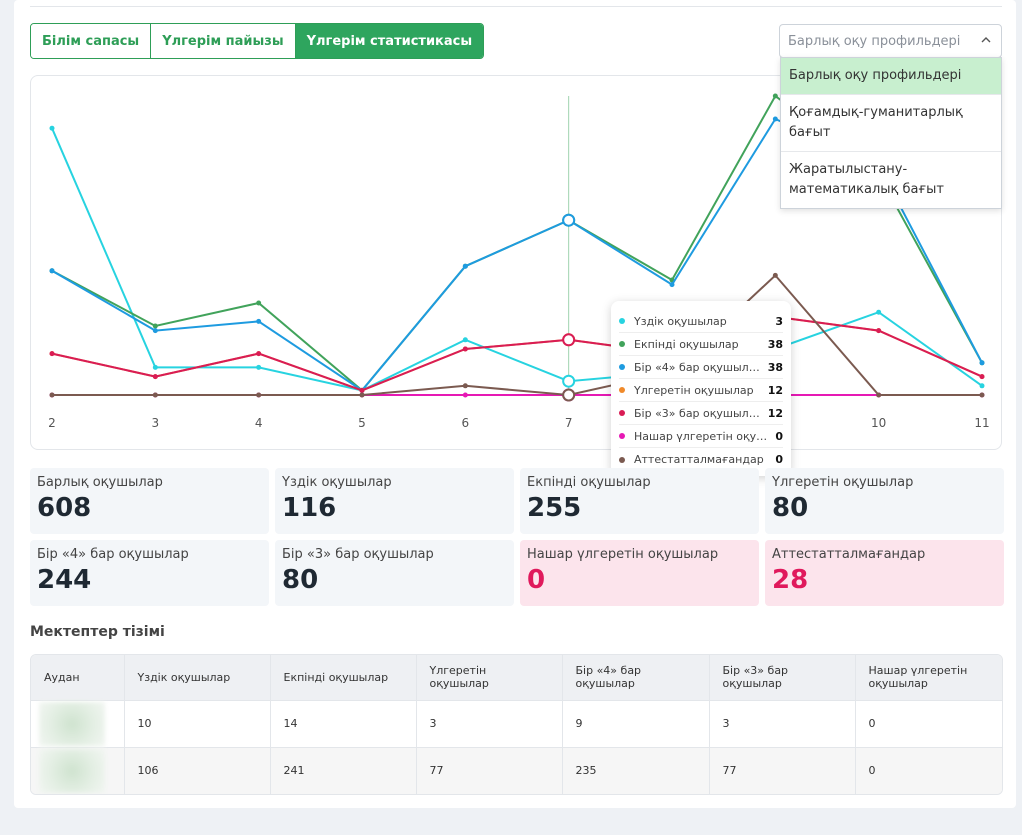 This screenshot has width=1022, height=835. I want to click on tooltip-series-value: 38, so click(775, 344).